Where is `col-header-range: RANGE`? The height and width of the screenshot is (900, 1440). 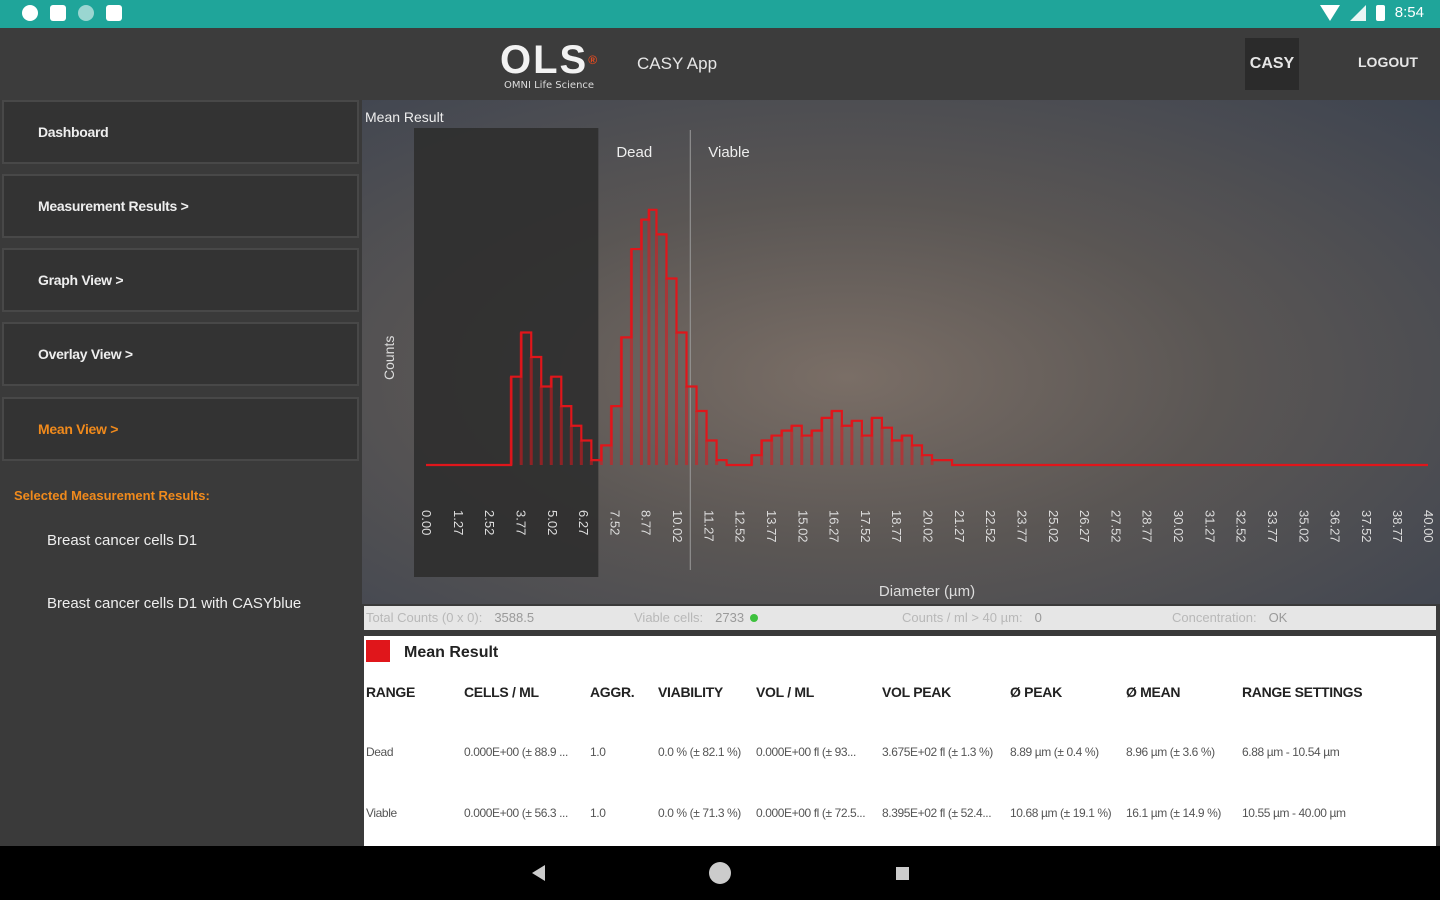
col-header-range: RANGE is located at coordinates (391, 692).